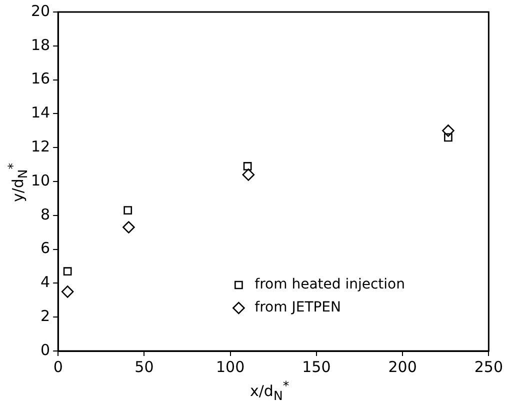 Image resolution: width=506 pixels, height=406 pixels. What do you see at coordinates (40, 79) in the screenshot?
I see `y-tick-label: 16` at bounding box center [40, 79].